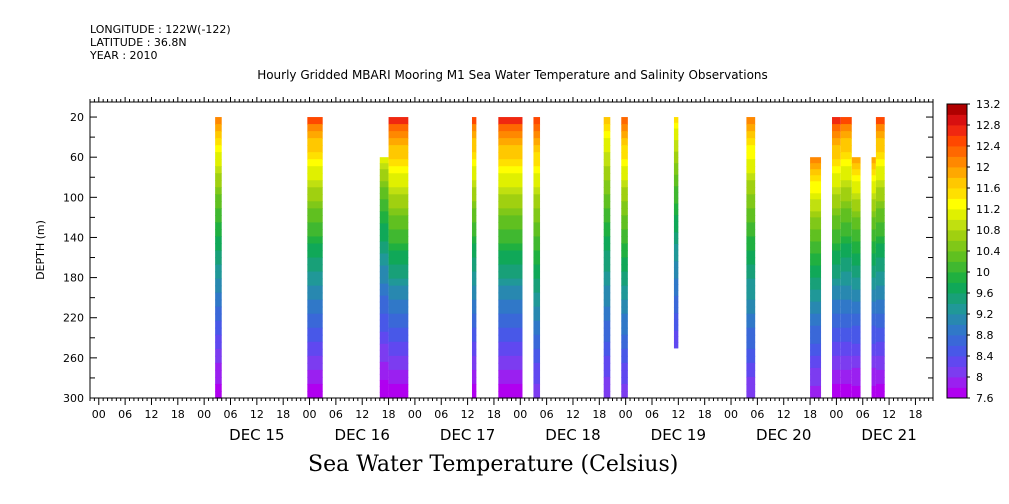 Image resolution: width=1009 pixels, height=504 pixels. Describe the element at coordinates (138, 42) in the screenshot. I see `latitude-label: LATITUDE : 36.8N` at that location.